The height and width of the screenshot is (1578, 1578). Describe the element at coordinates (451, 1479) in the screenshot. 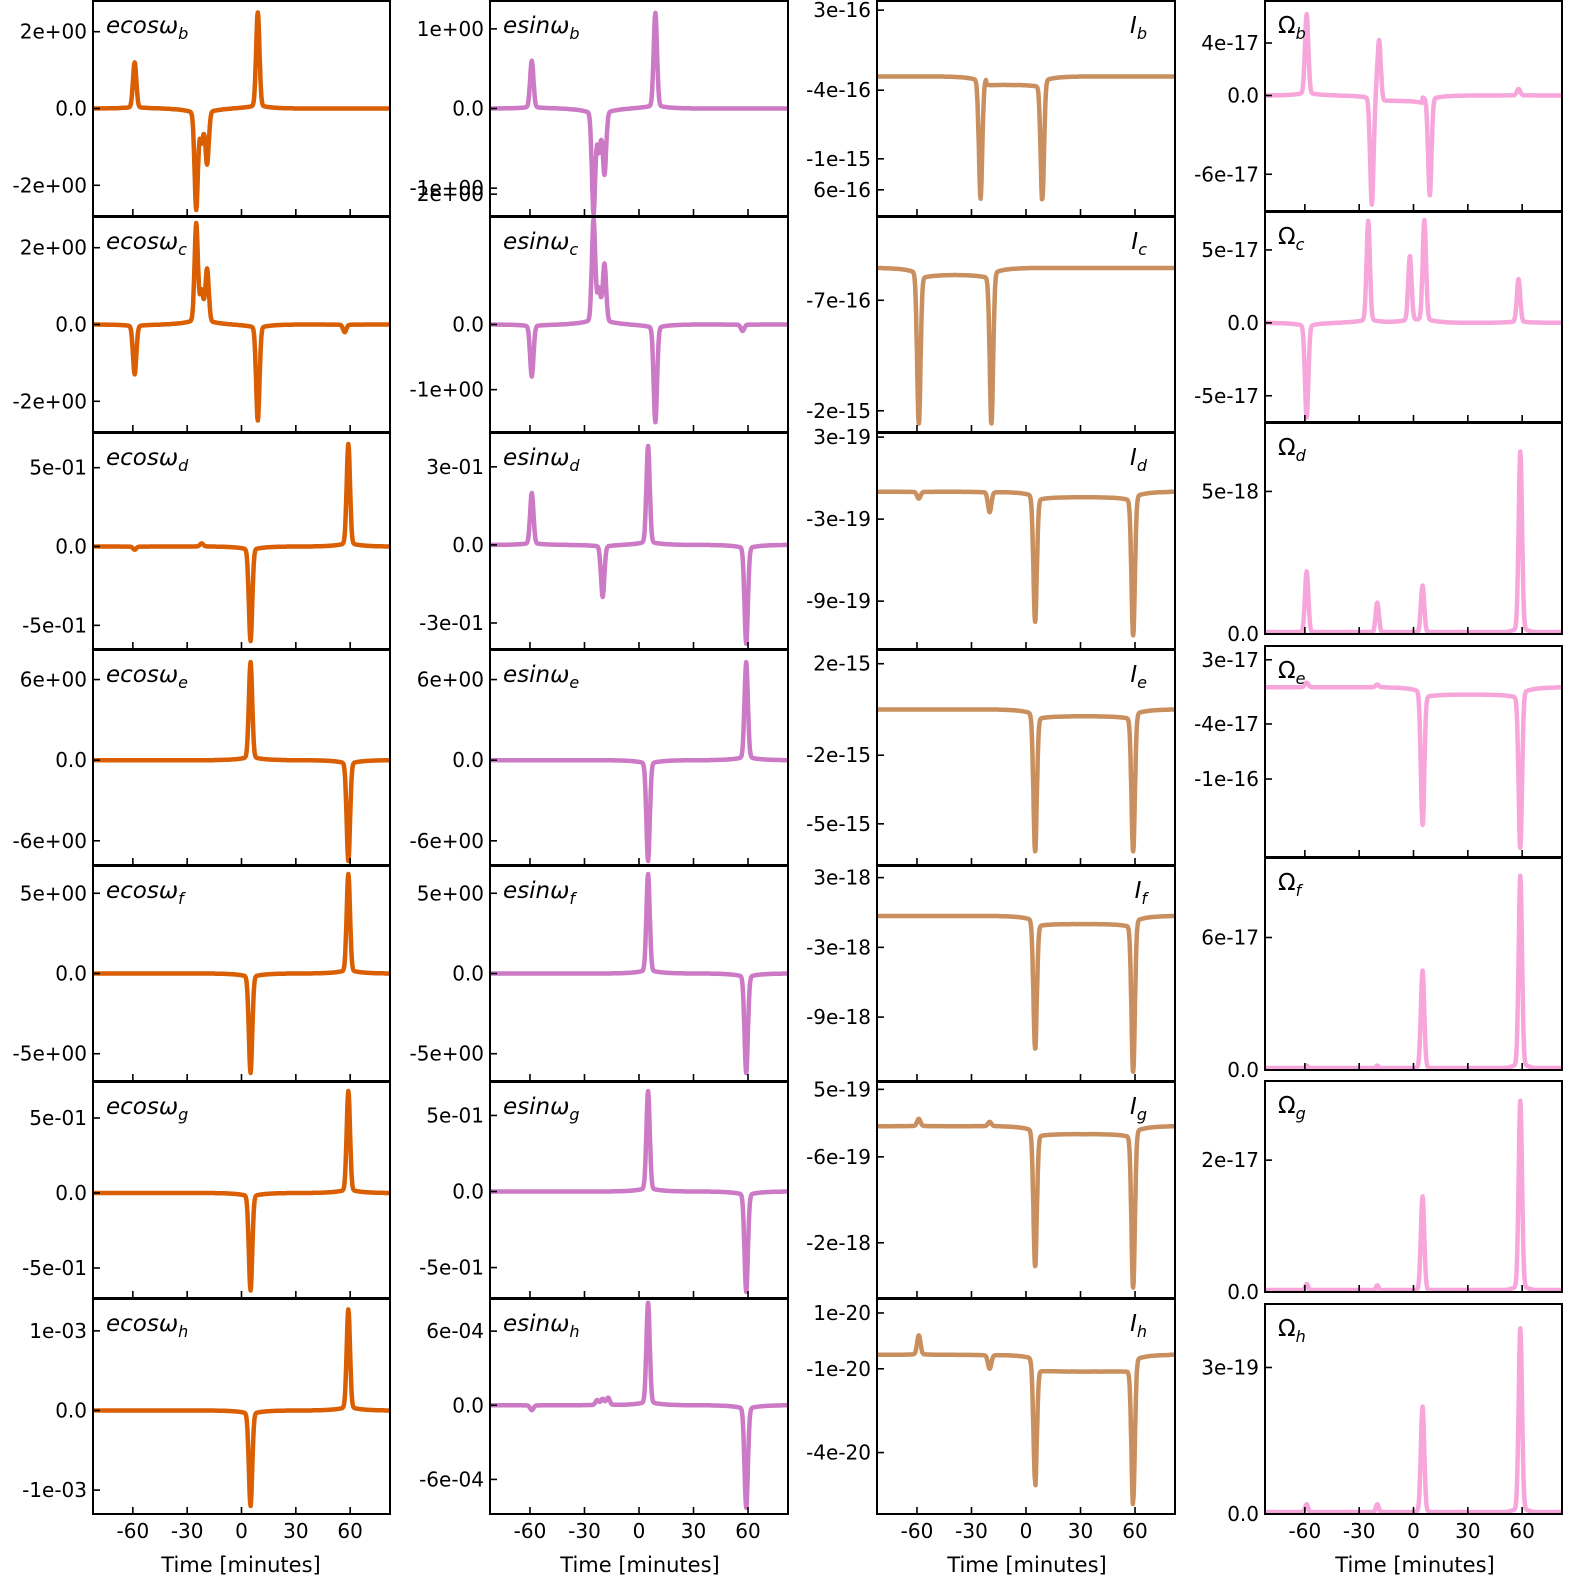

I see `y-tick-label: -6e-04` at that location.